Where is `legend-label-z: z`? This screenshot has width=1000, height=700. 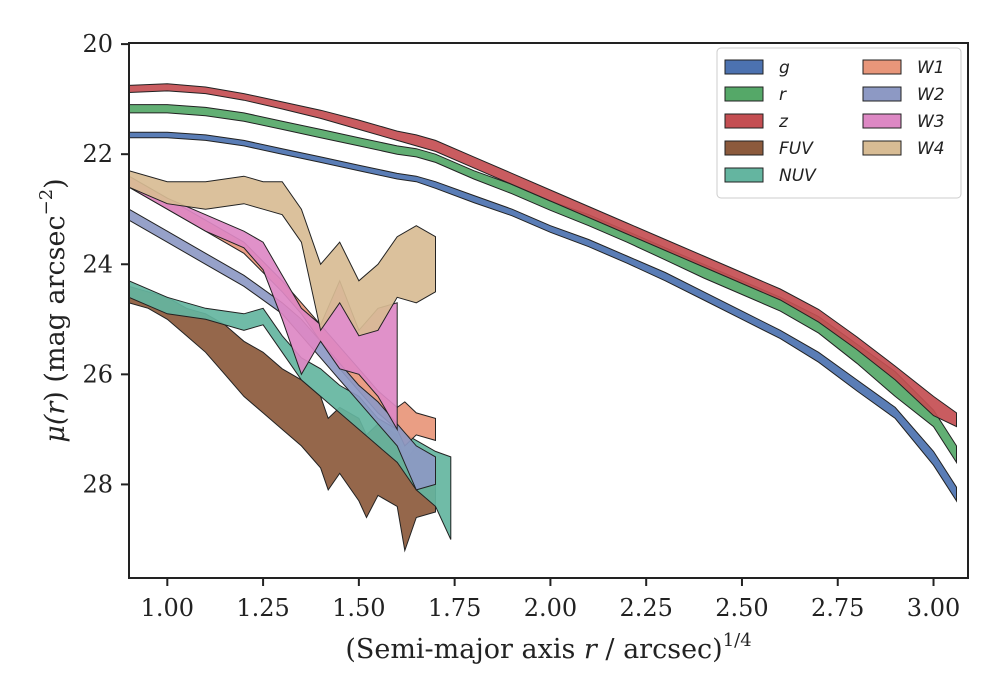 legend-label-z: z is located at coordinates (783, 122).